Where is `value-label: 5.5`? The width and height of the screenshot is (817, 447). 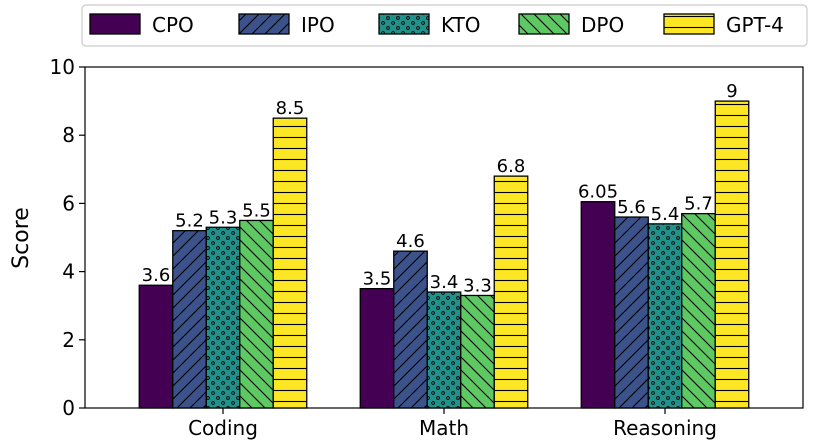 value-label: 5.5 is located at coordinates (256, 210).